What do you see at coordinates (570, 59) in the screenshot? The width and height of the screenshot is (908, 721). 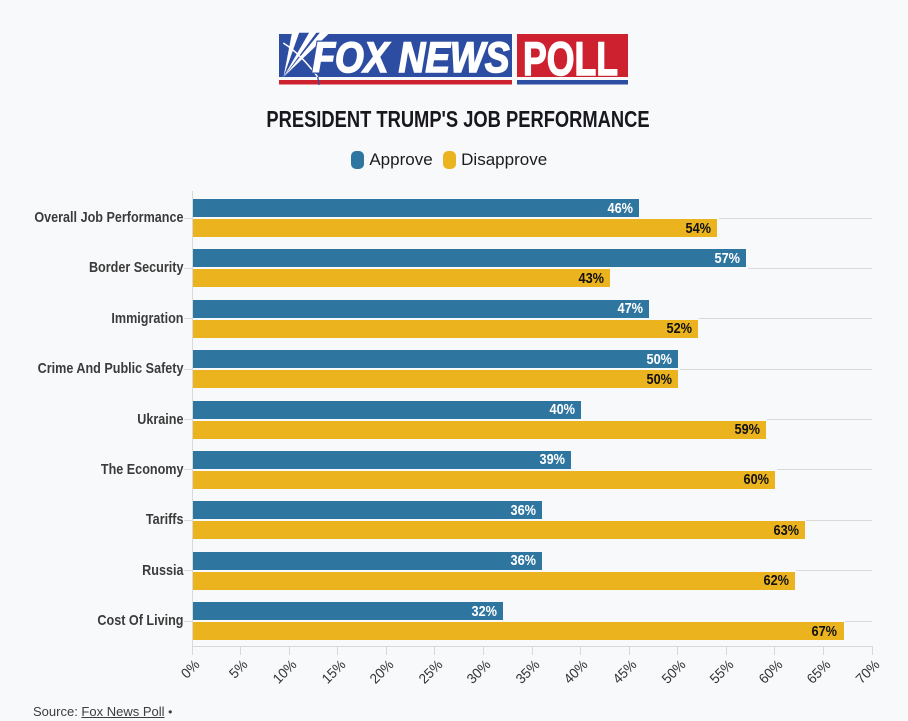 I see `svg-text: POLL` at bounding box center [570, 59].